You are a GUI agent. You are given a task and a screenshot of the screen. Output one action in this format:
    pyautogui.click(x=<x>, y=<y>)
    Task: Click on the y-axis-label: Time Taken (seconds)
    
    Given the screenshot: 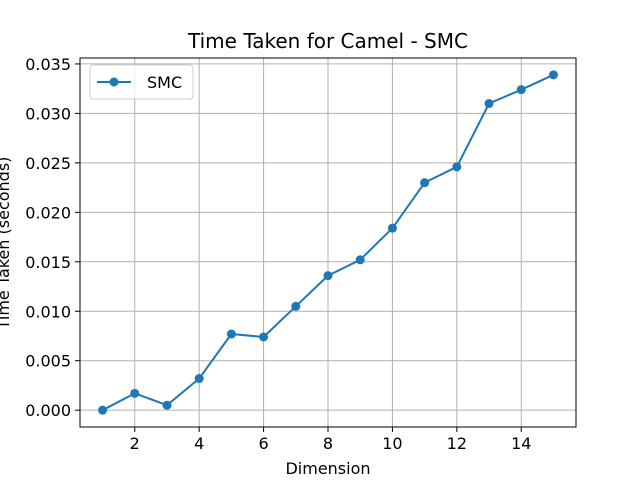 What is the action you would take?
    pyautogui.click(x=6, y=244)
    